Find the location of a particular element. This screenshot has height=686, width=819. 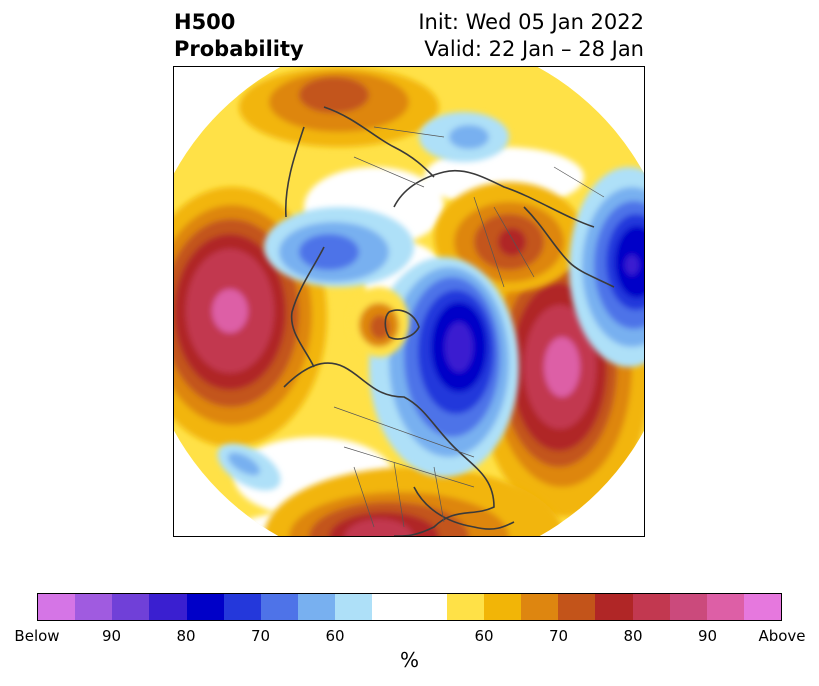

colorbar-tick-label: Above is located at coordinates (782, 636).